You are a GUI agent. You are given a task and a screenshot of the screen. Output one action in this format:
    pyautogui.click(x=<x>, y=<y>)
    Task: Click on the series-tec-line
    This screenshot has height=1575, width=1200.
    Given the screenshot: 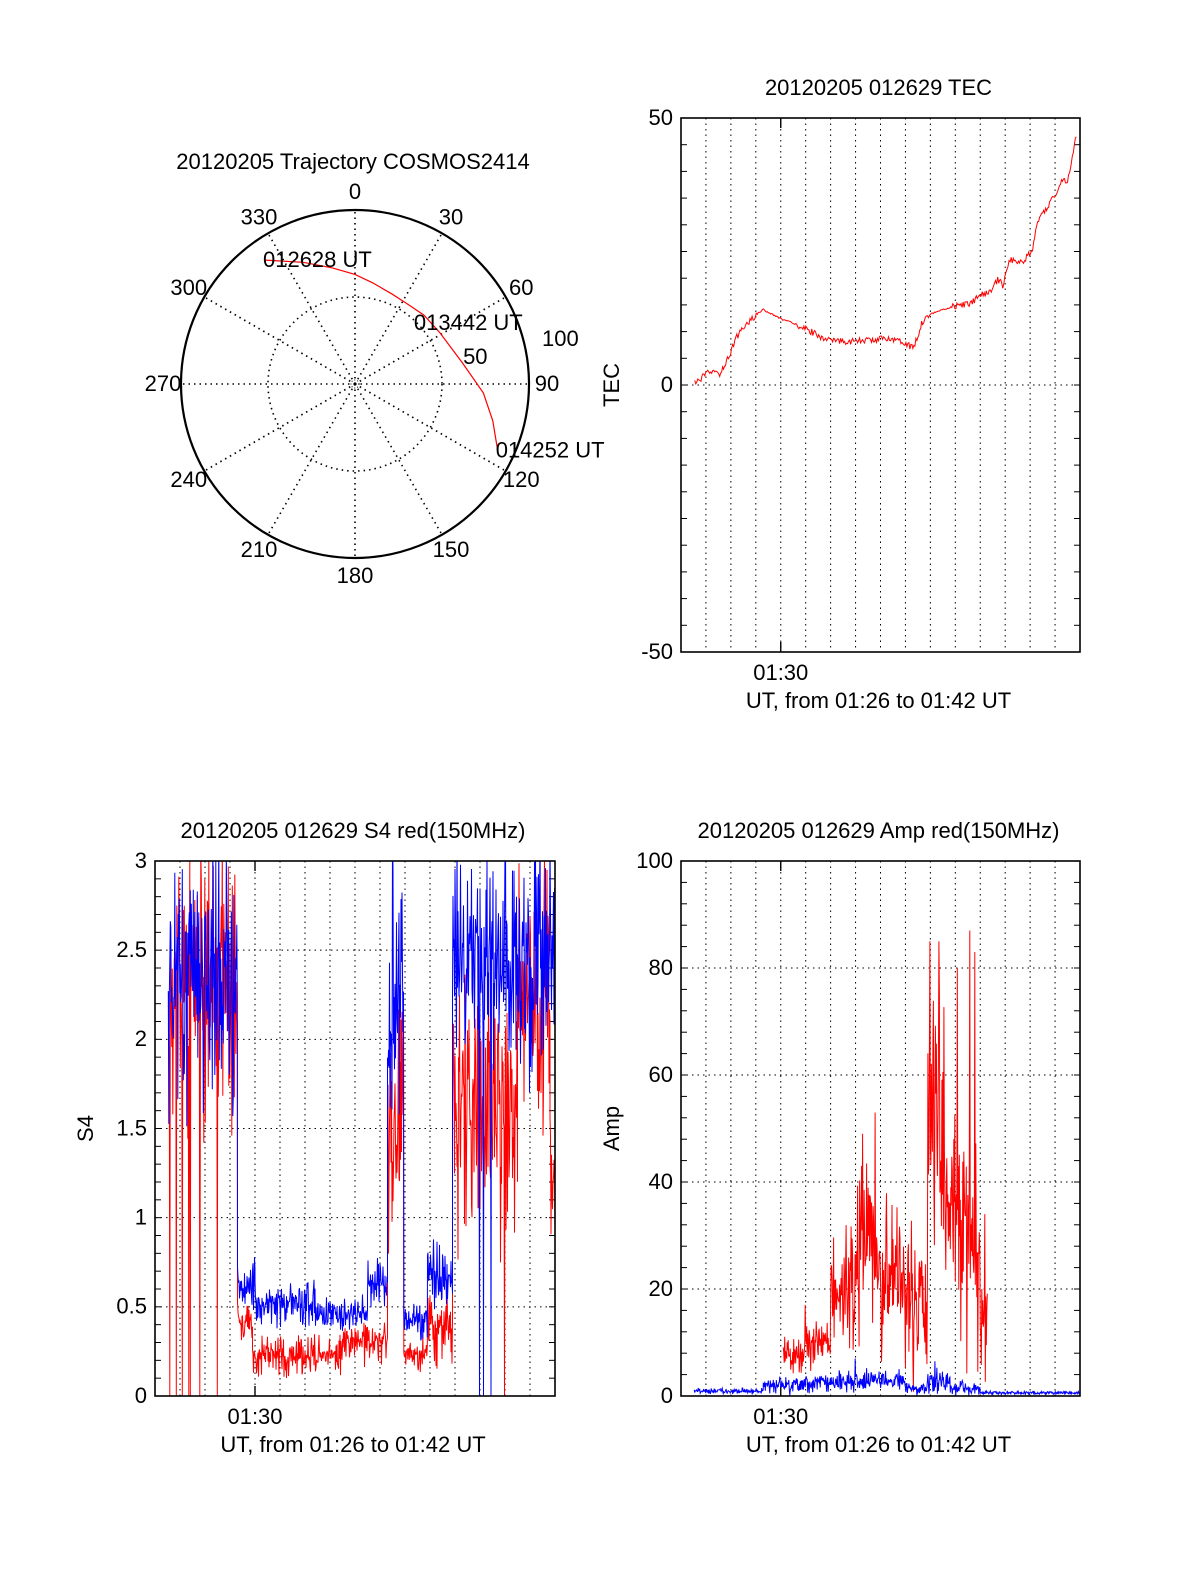 What is the action you would take?
    pyautogui.click(x=885, y=261)
    